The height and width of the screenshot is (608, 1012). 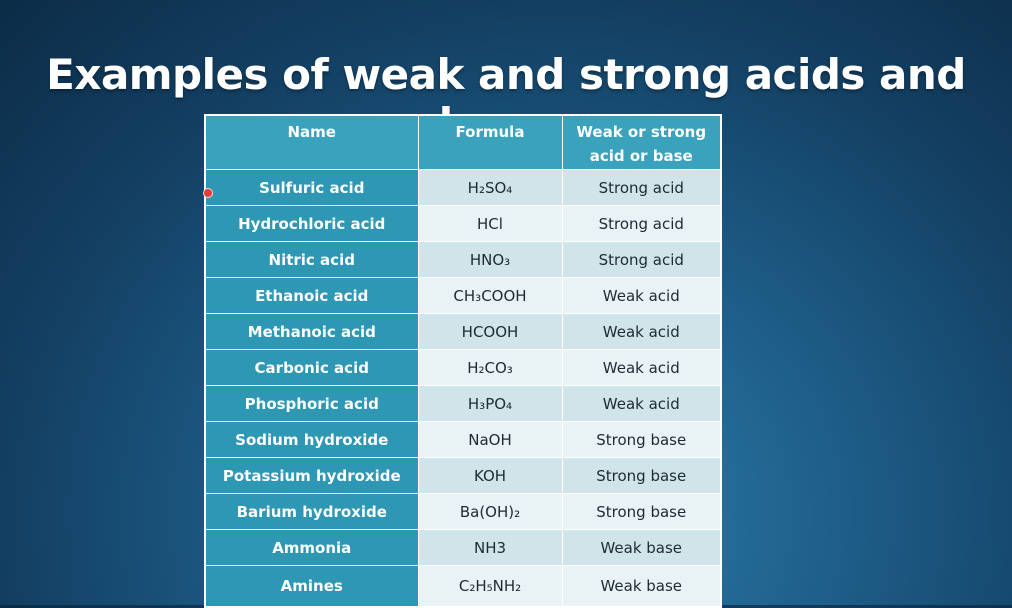 I want to click on laser-pointer-dot, so click(x=208, y=193).